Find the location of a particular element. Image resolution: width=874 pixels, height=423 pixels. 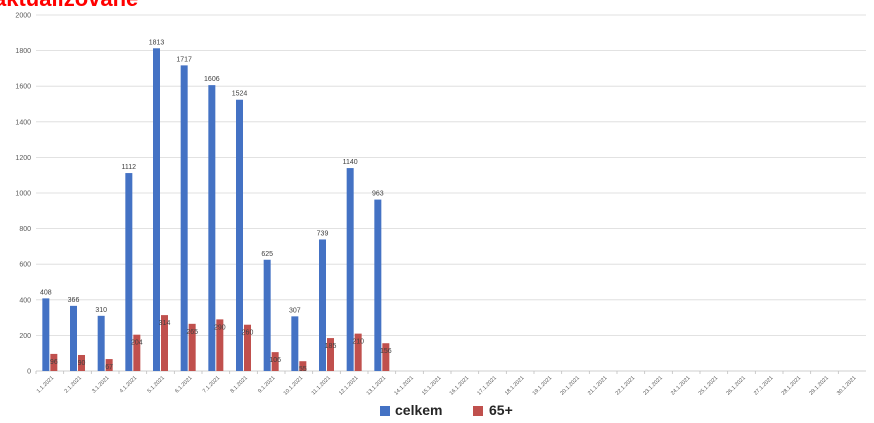

data-label-celkem: 1140 is located at coordinates (350, 162).